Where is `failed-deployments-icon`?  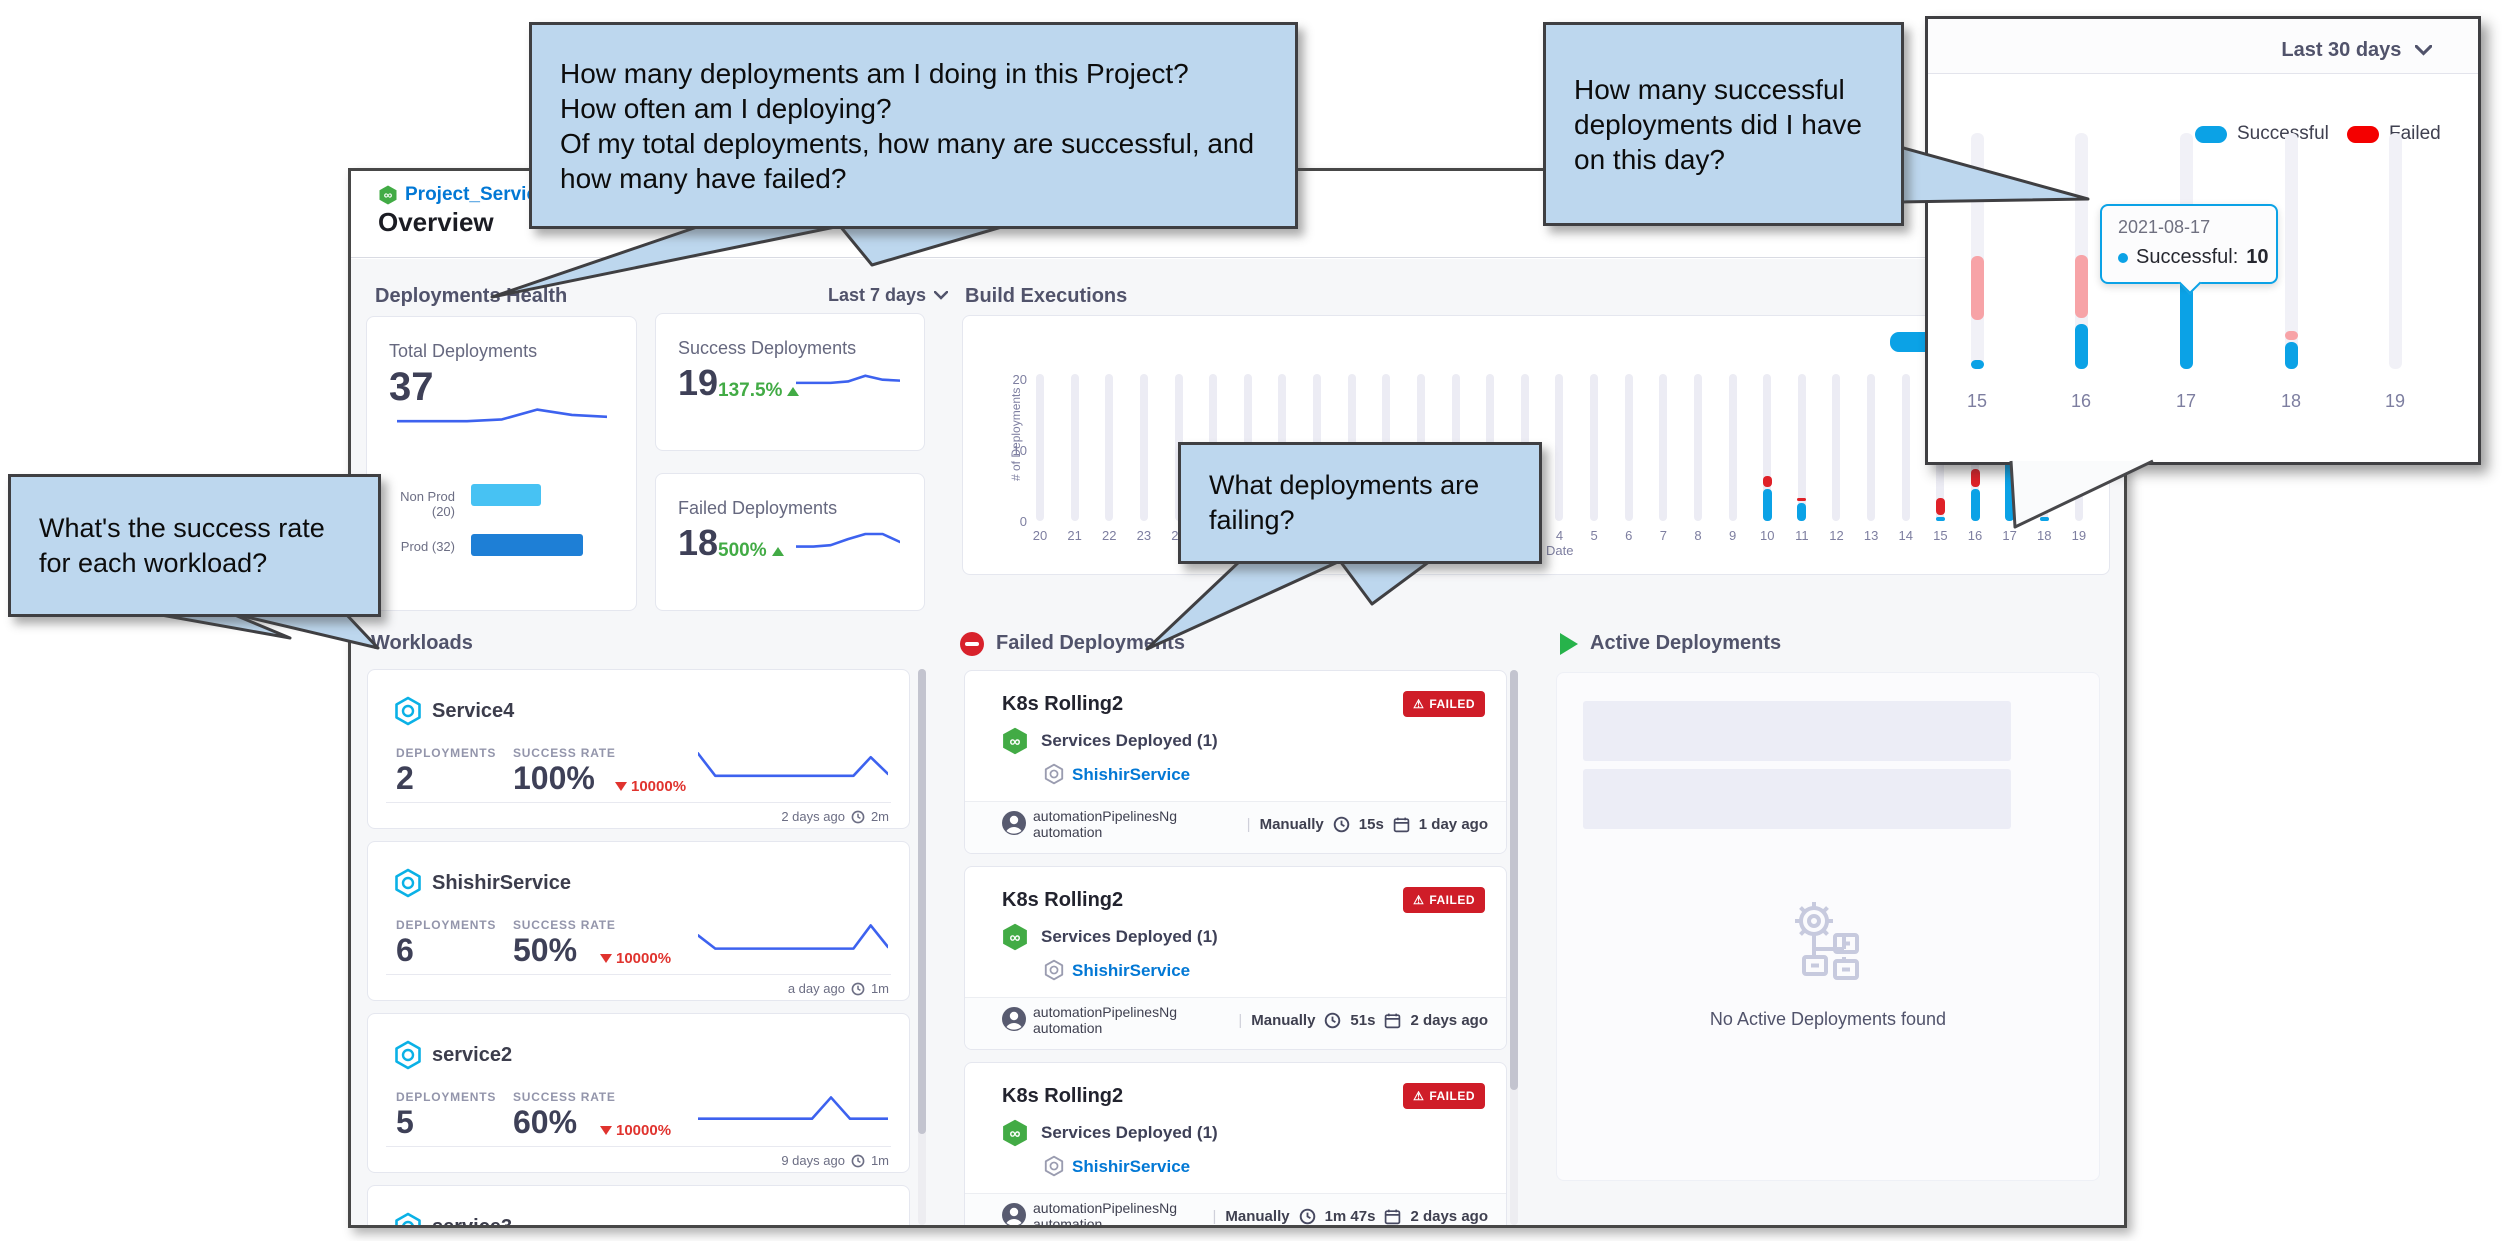
failed-deployments-icon is located at coordinates (972, 644).